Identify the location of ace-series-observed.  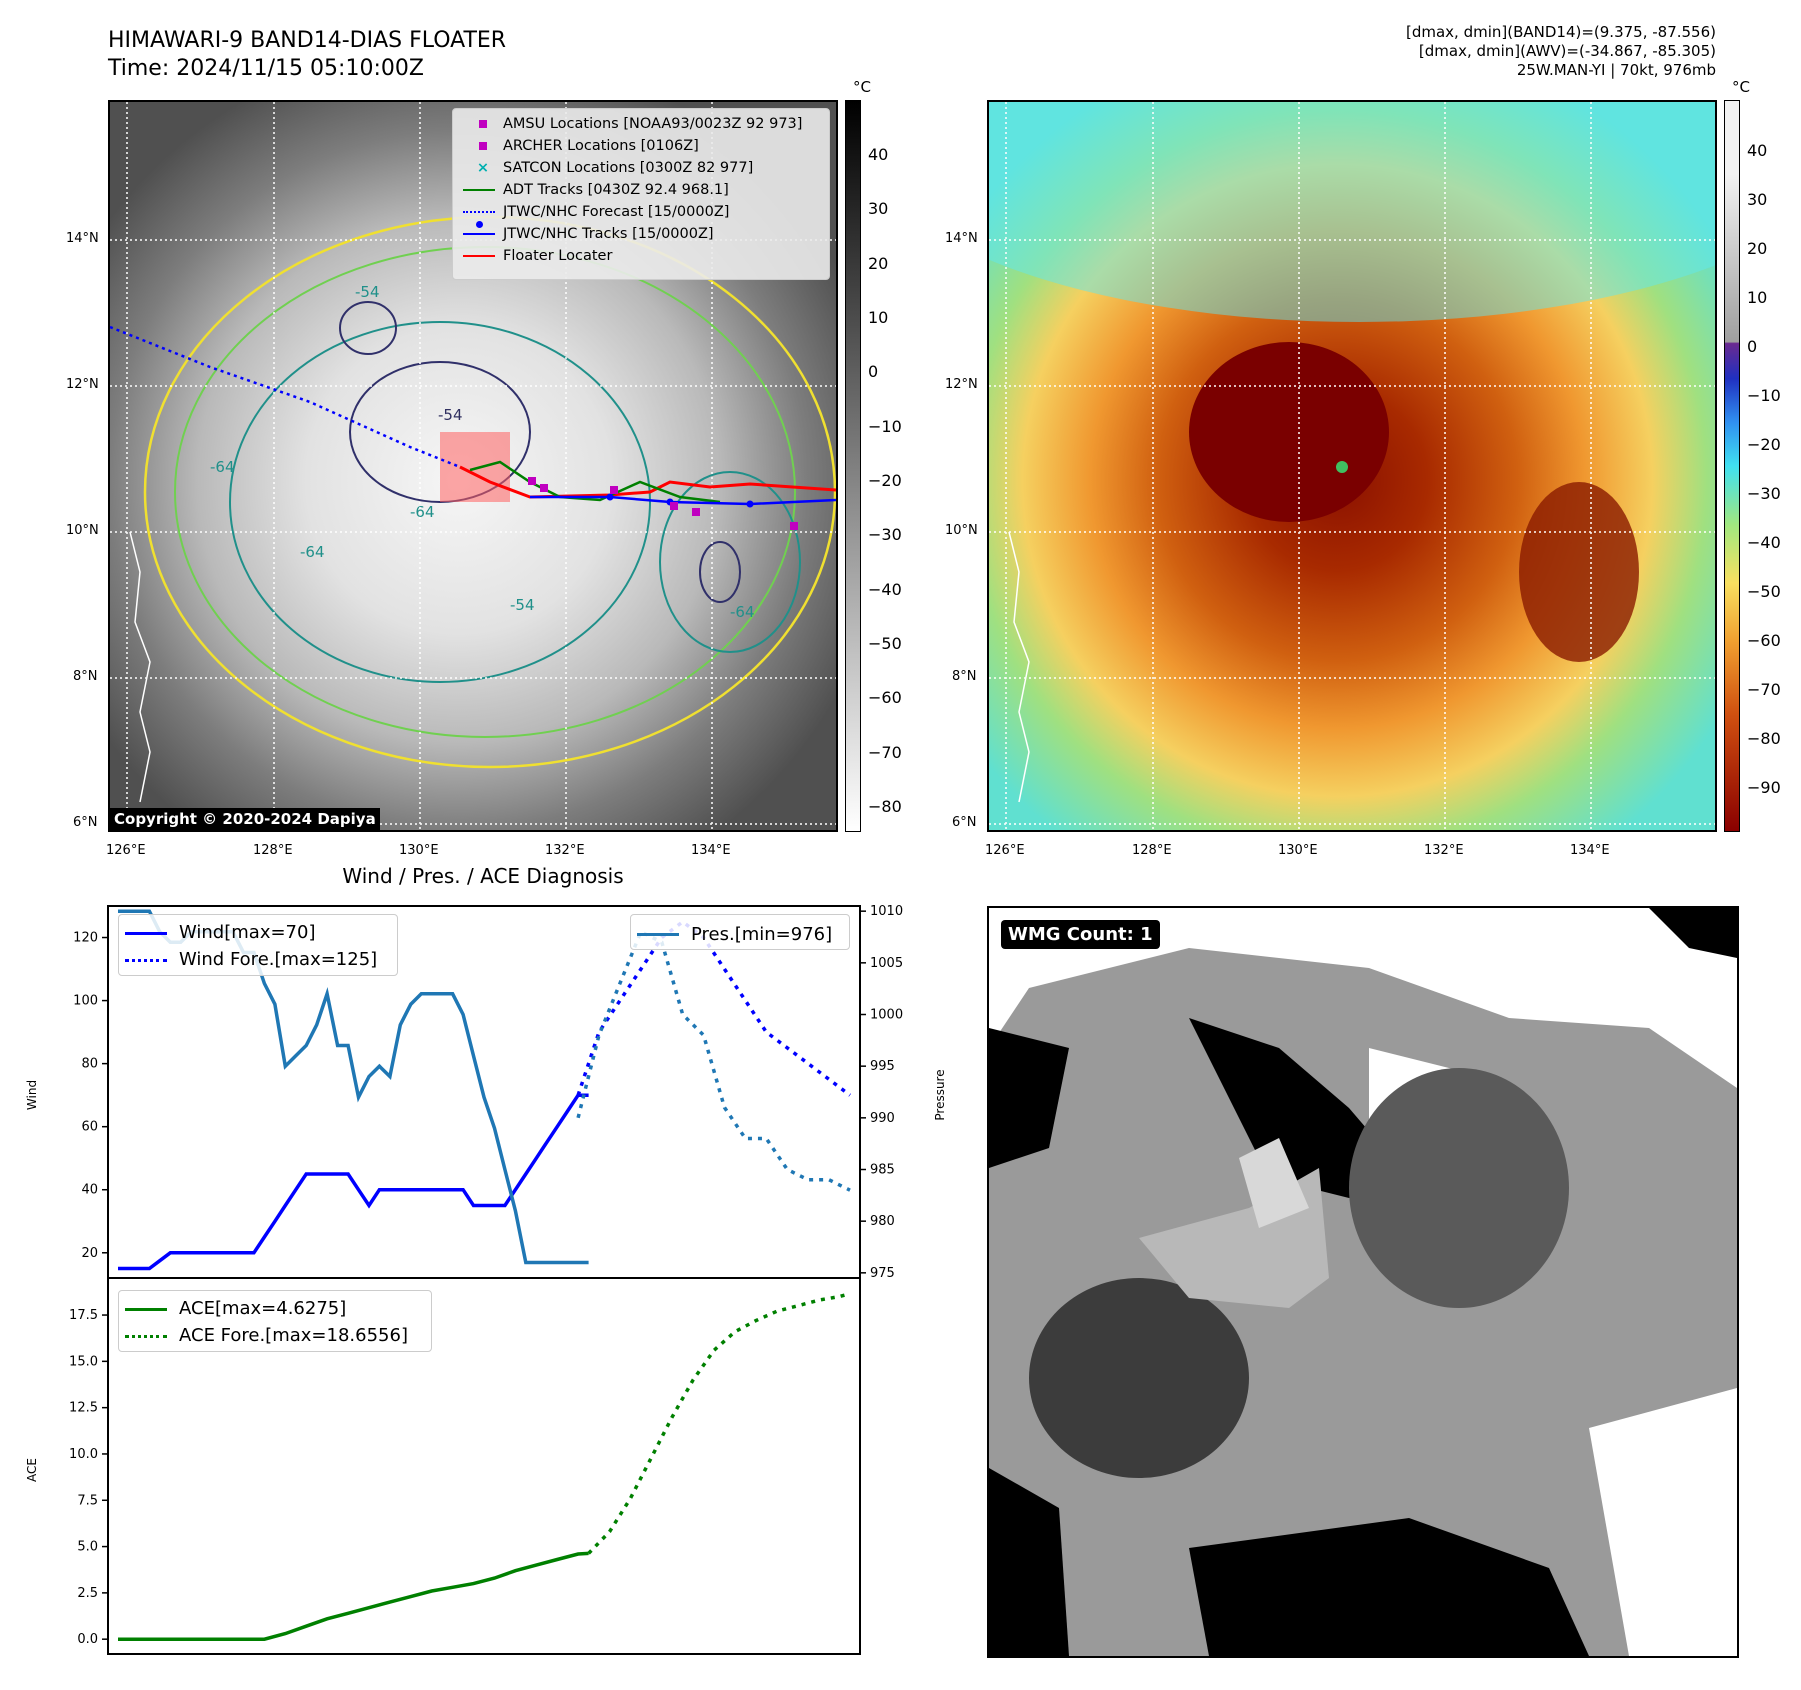
(353, 1596).